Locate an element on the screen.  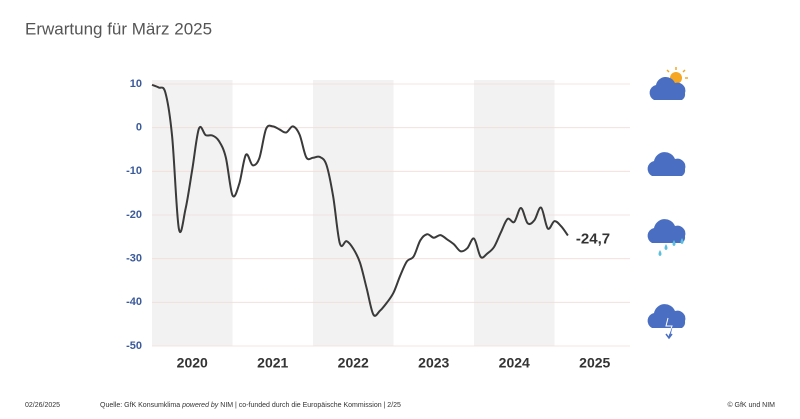
x-tick-label: 2022 is located at coordinates (353, 363).